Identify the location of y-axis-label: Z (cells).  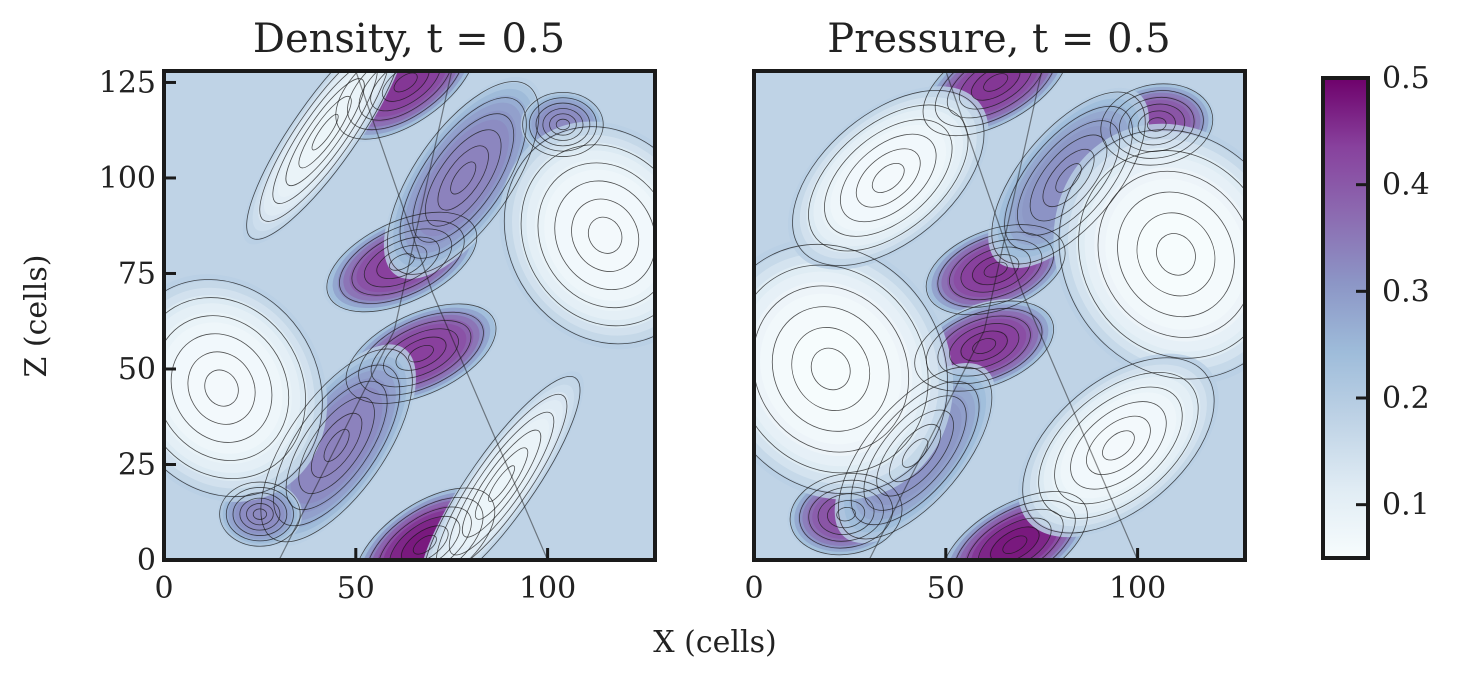
(36, 316).